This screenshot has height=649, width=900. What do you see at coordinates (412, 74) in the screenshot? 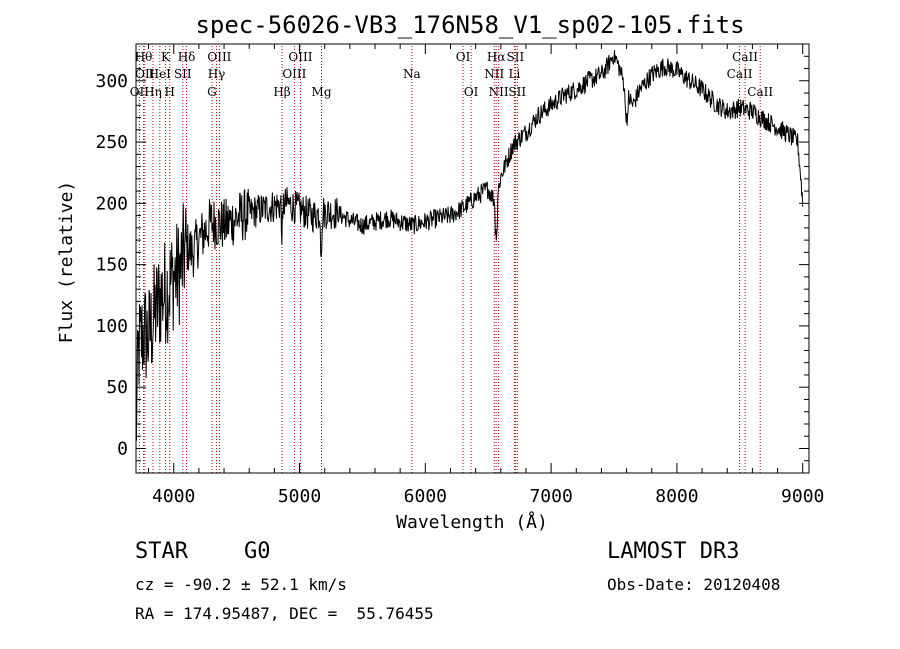
I see `spectral-line-label: Na` at bounding box center [412, 74].